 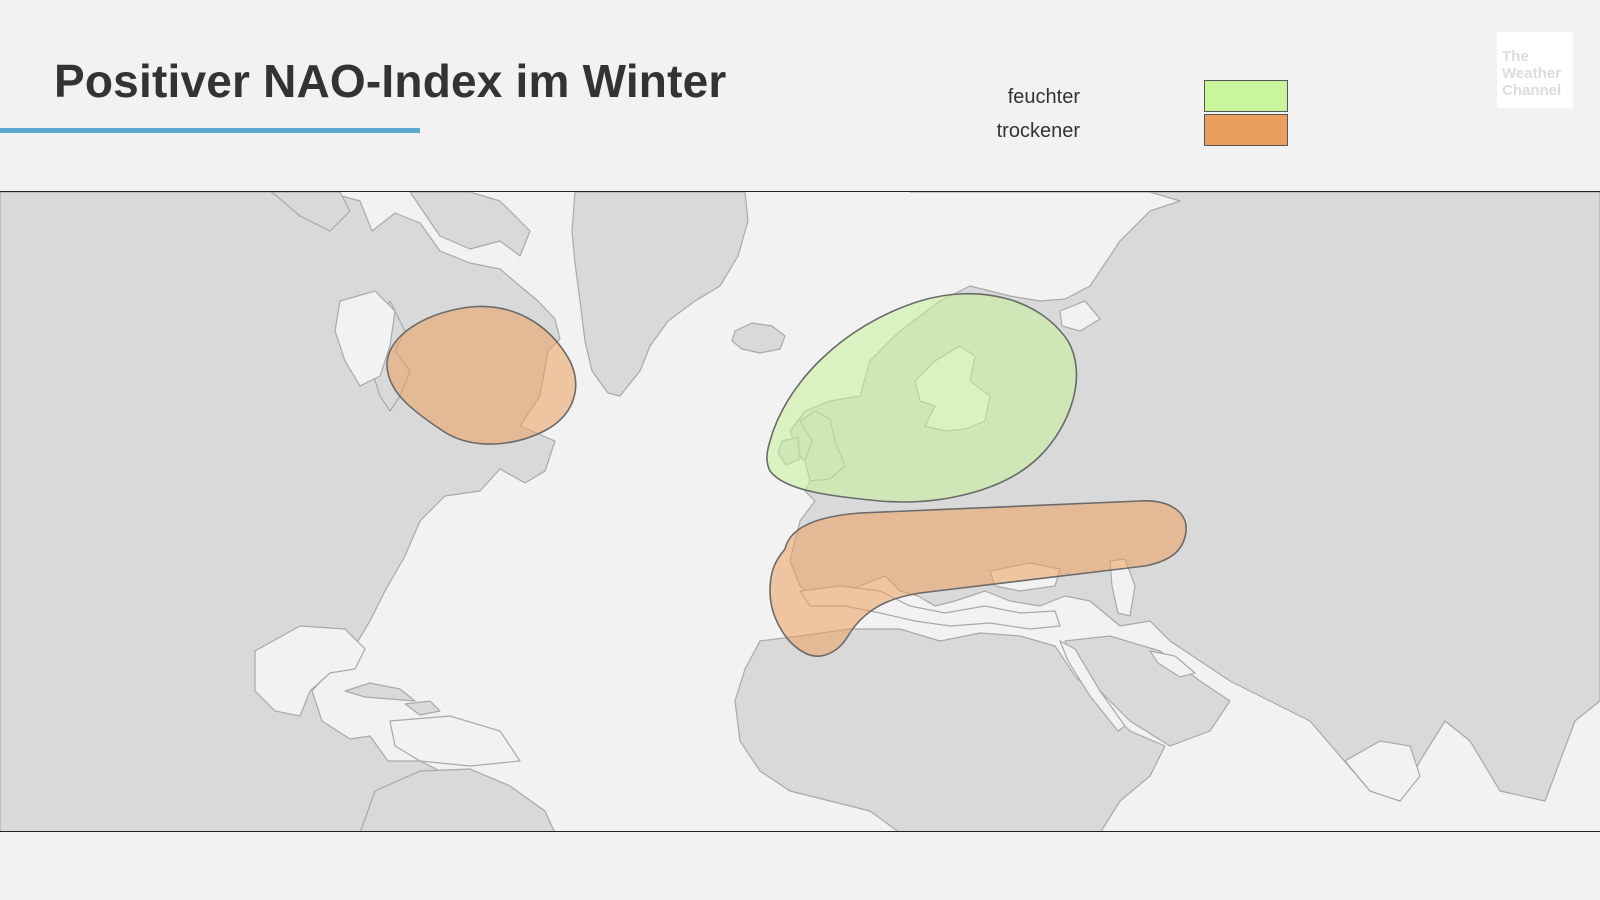 I want to click on south-america-land, so click(x=457, y=799).